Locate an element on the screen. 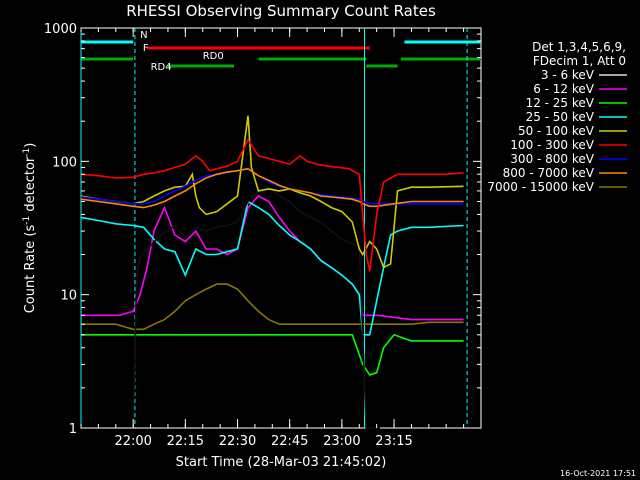  legend-label: 300 - 800 keV is located at coordinates (552, 159).